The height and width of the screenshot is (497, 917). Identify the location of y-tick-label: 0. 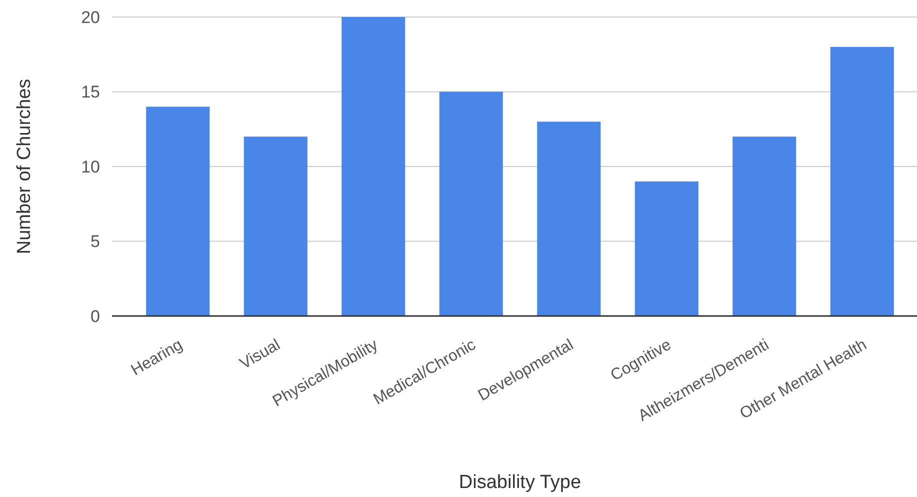
(95, 316).